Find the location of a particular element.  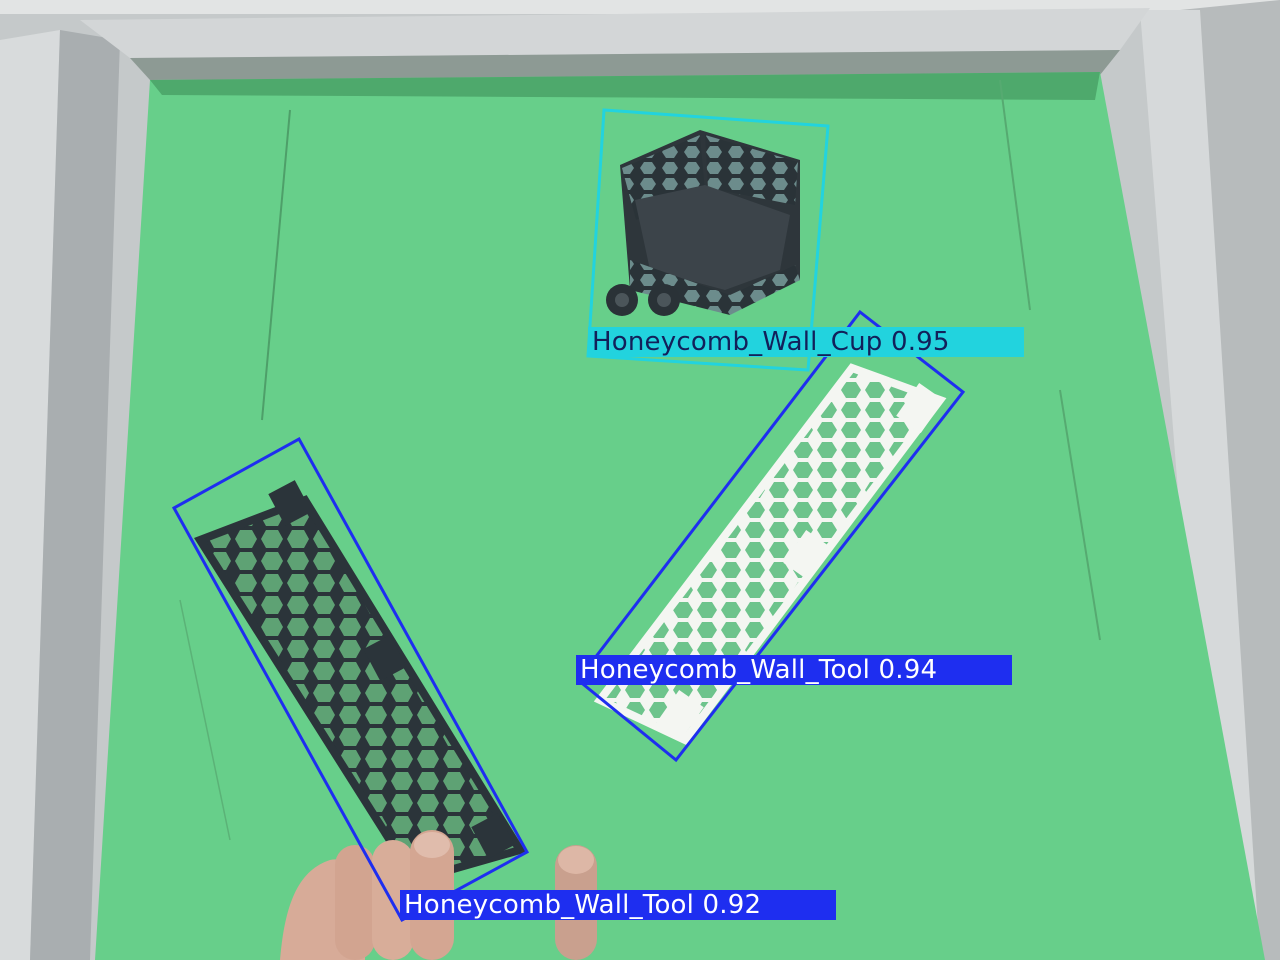

detection-label-tool-white: Honeycomb_Wall_Tool 0.94 is located at coordinates (794, 670).